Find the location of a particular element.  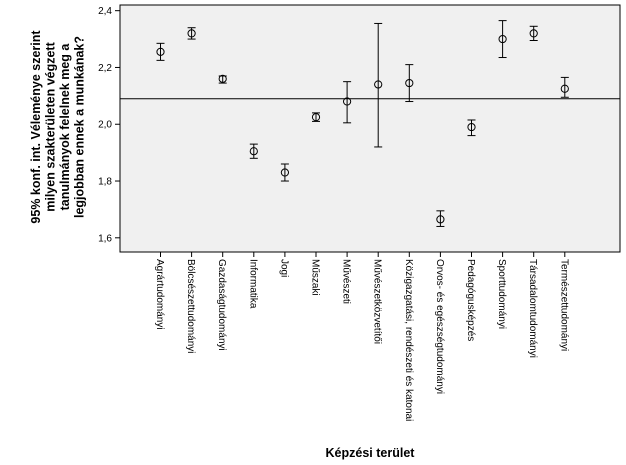

y-axis-title-line: milyen szakterületen végzett is located at coordinates (51, 126).